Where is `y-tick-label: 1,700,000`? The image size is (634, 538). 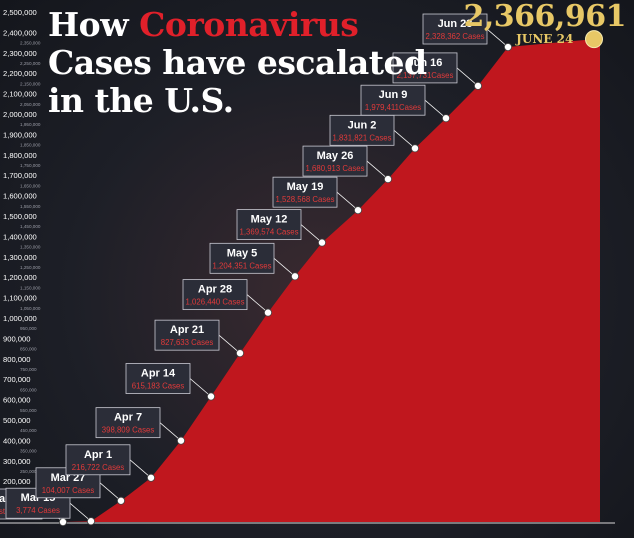
y-tick-label: 1,700,000 is located at coordinates (20, 175).